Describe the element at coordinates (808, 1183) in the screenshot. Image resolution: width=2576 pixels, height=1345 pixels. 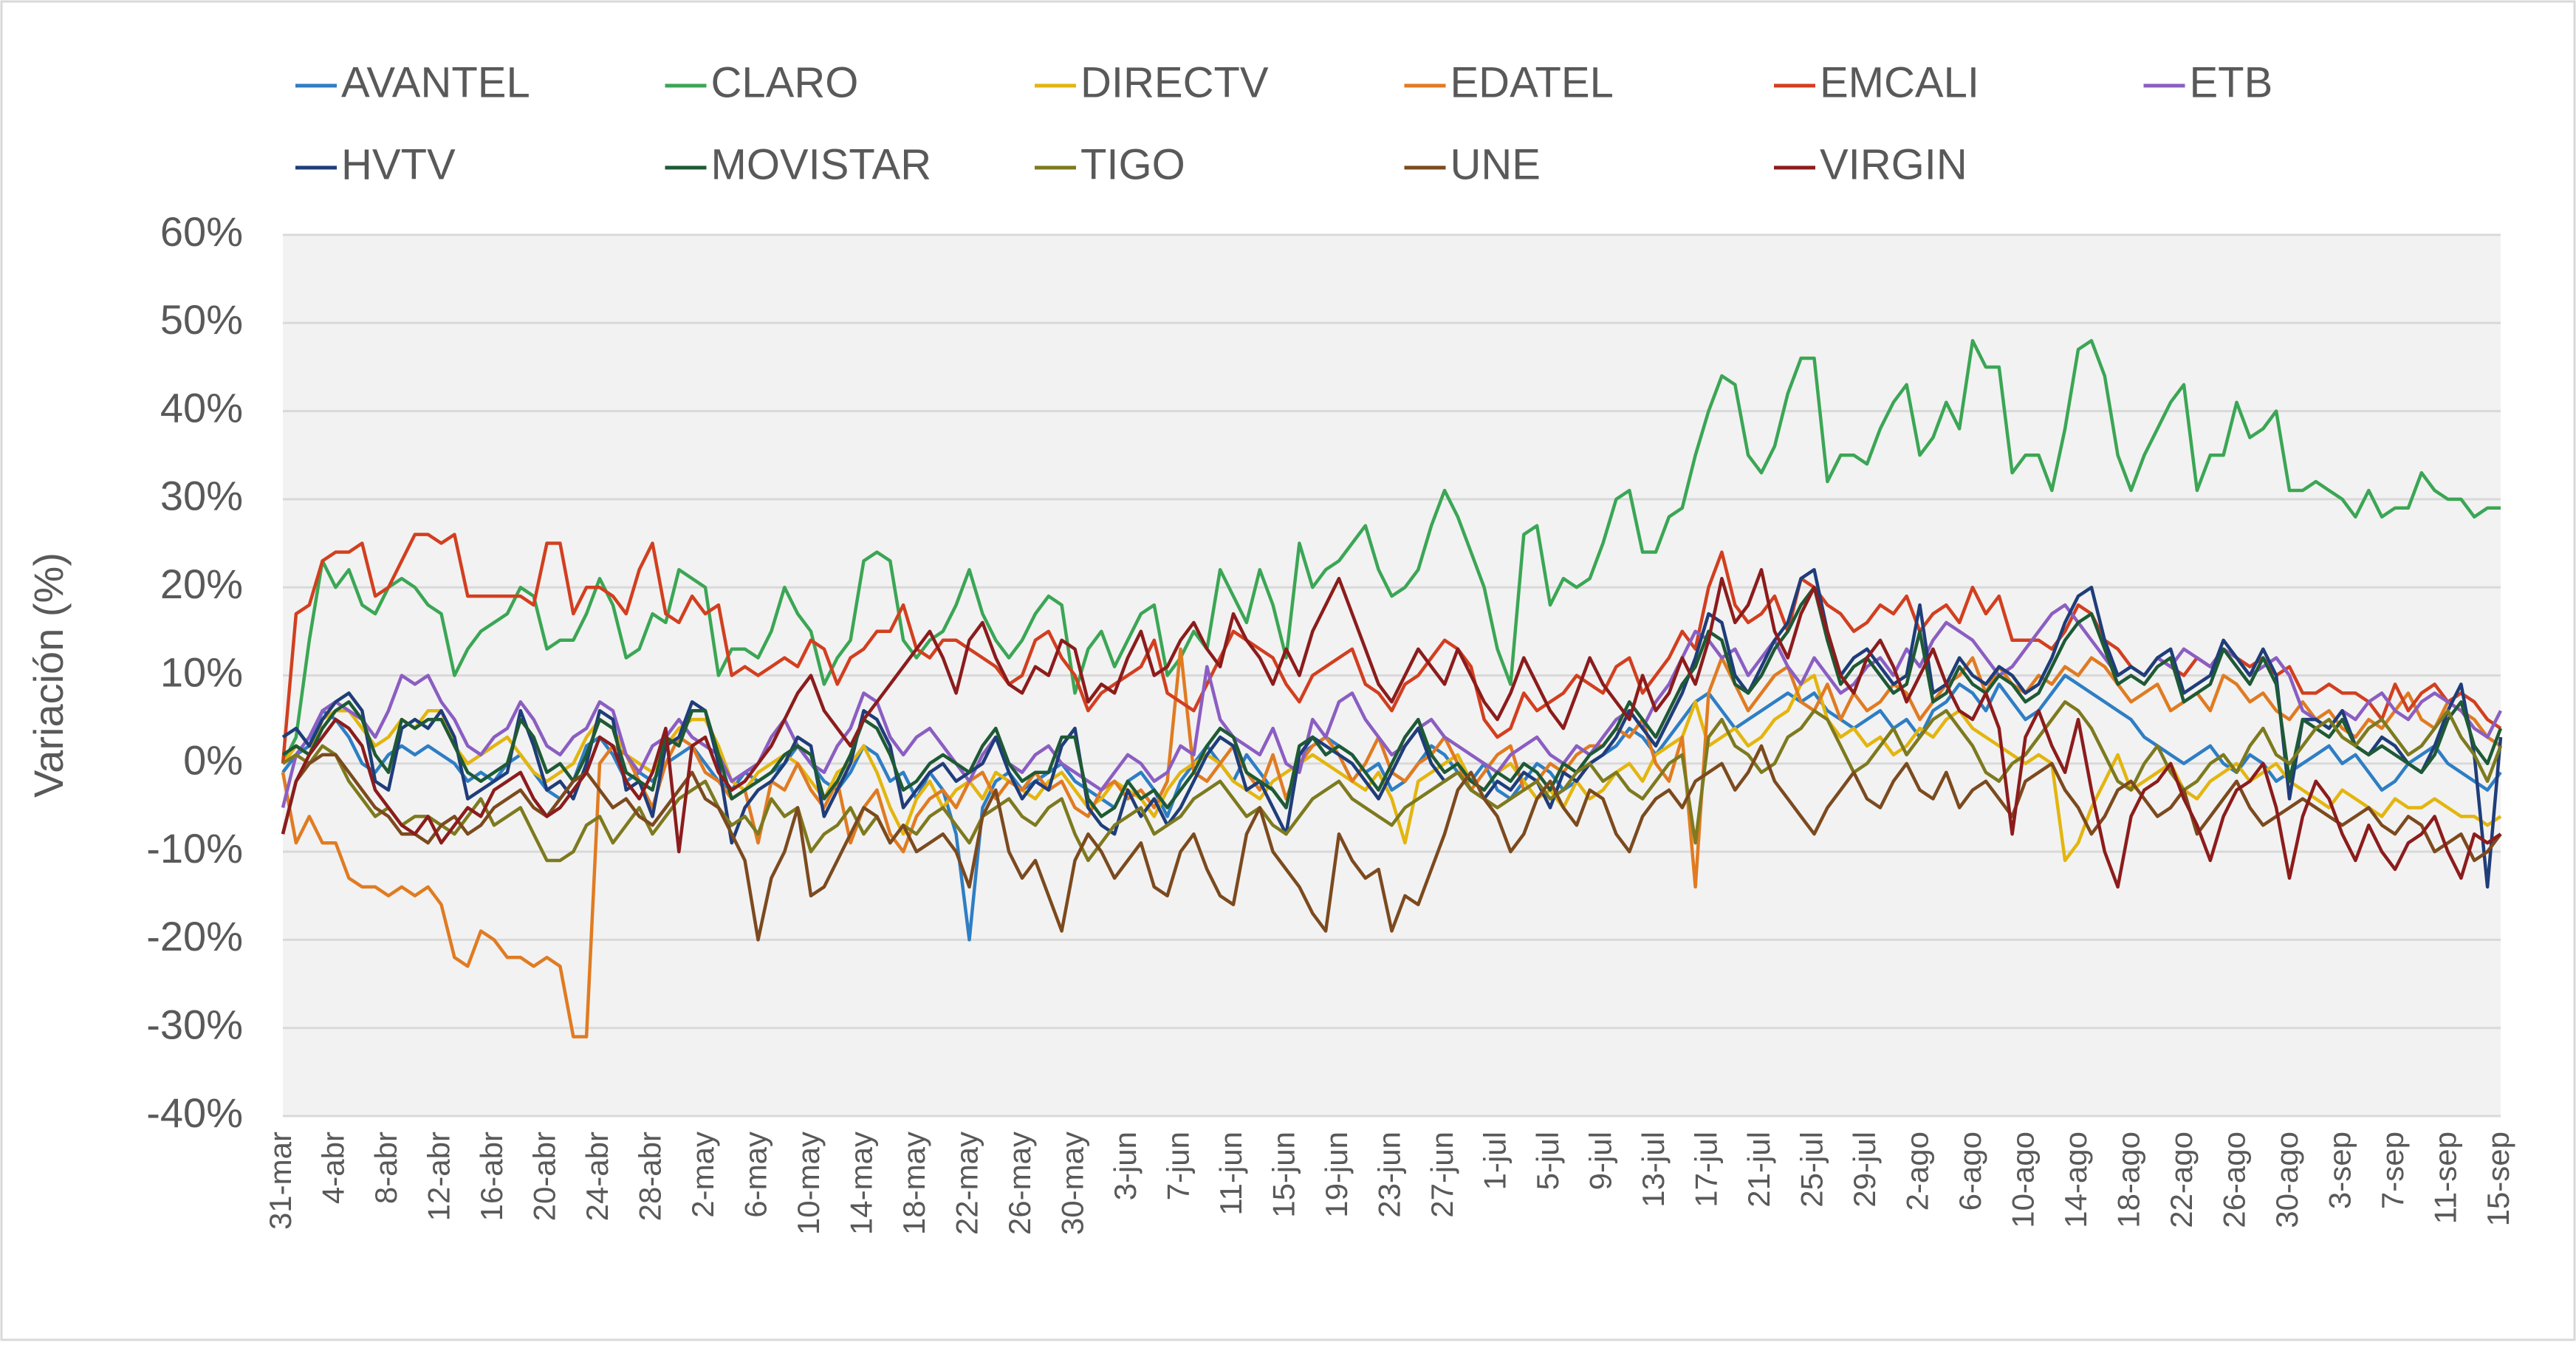
I see `x-tick-label: 10-may` at that location.